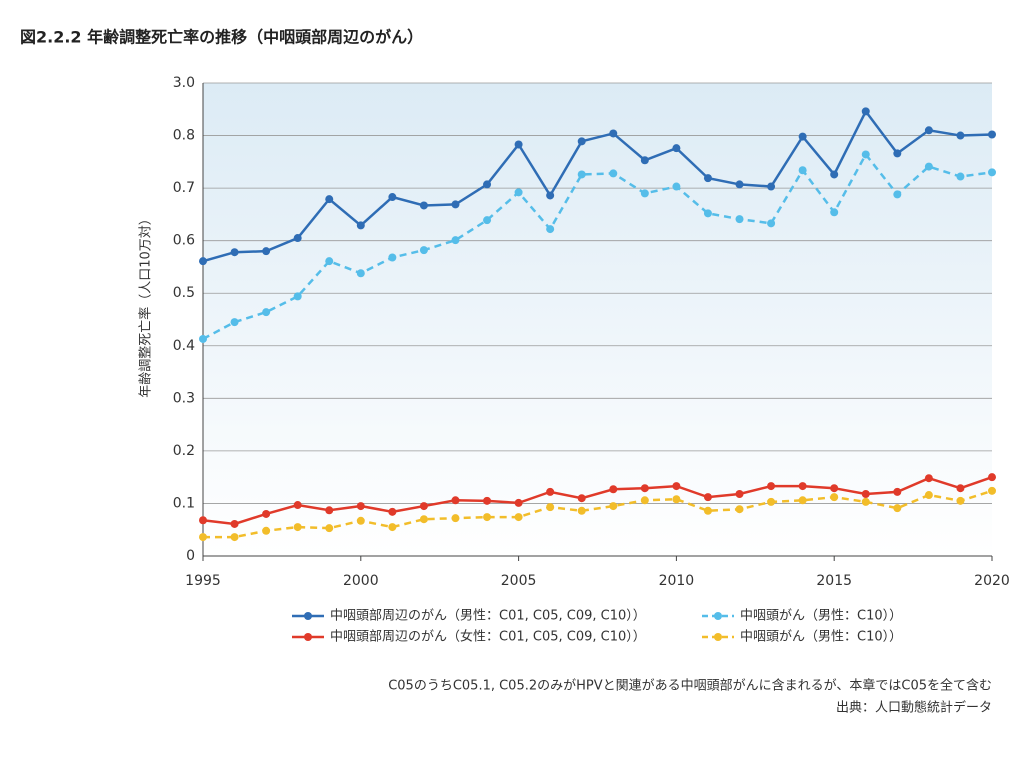 This screenshot has width=1030, height=760. Describe the element at coordinates (184, 293) in the screenshot. I see `y-tick-label: 0.5` at that location.